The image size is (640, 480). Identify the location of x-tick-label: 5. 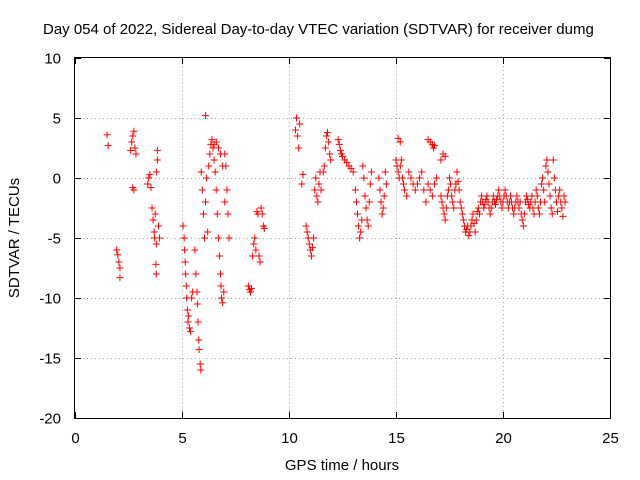
(182, 438).